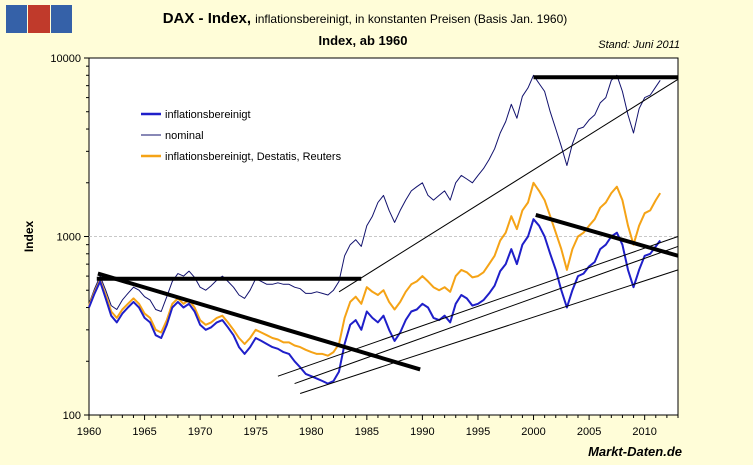 This screenshot has width=753, height=465. Describe the element at coordinates (607, 235) in the screenshot. I see `trendline-real-down-2000` at that location.